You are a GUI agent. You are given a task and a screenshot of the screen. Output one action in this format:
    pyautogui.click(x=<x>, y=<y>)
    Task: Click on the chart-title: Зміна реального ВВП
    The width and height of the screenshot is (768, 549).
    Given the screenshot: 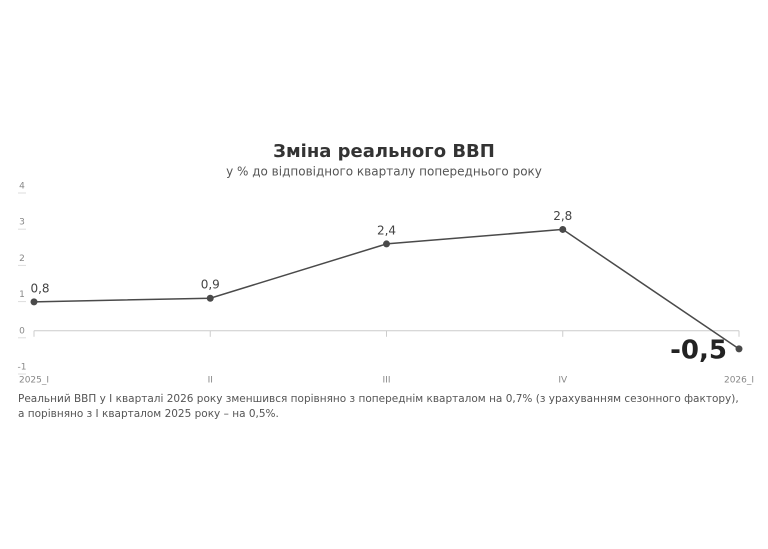 What is the action you would take?
    pyautogui.click(x=384, y=151)
    